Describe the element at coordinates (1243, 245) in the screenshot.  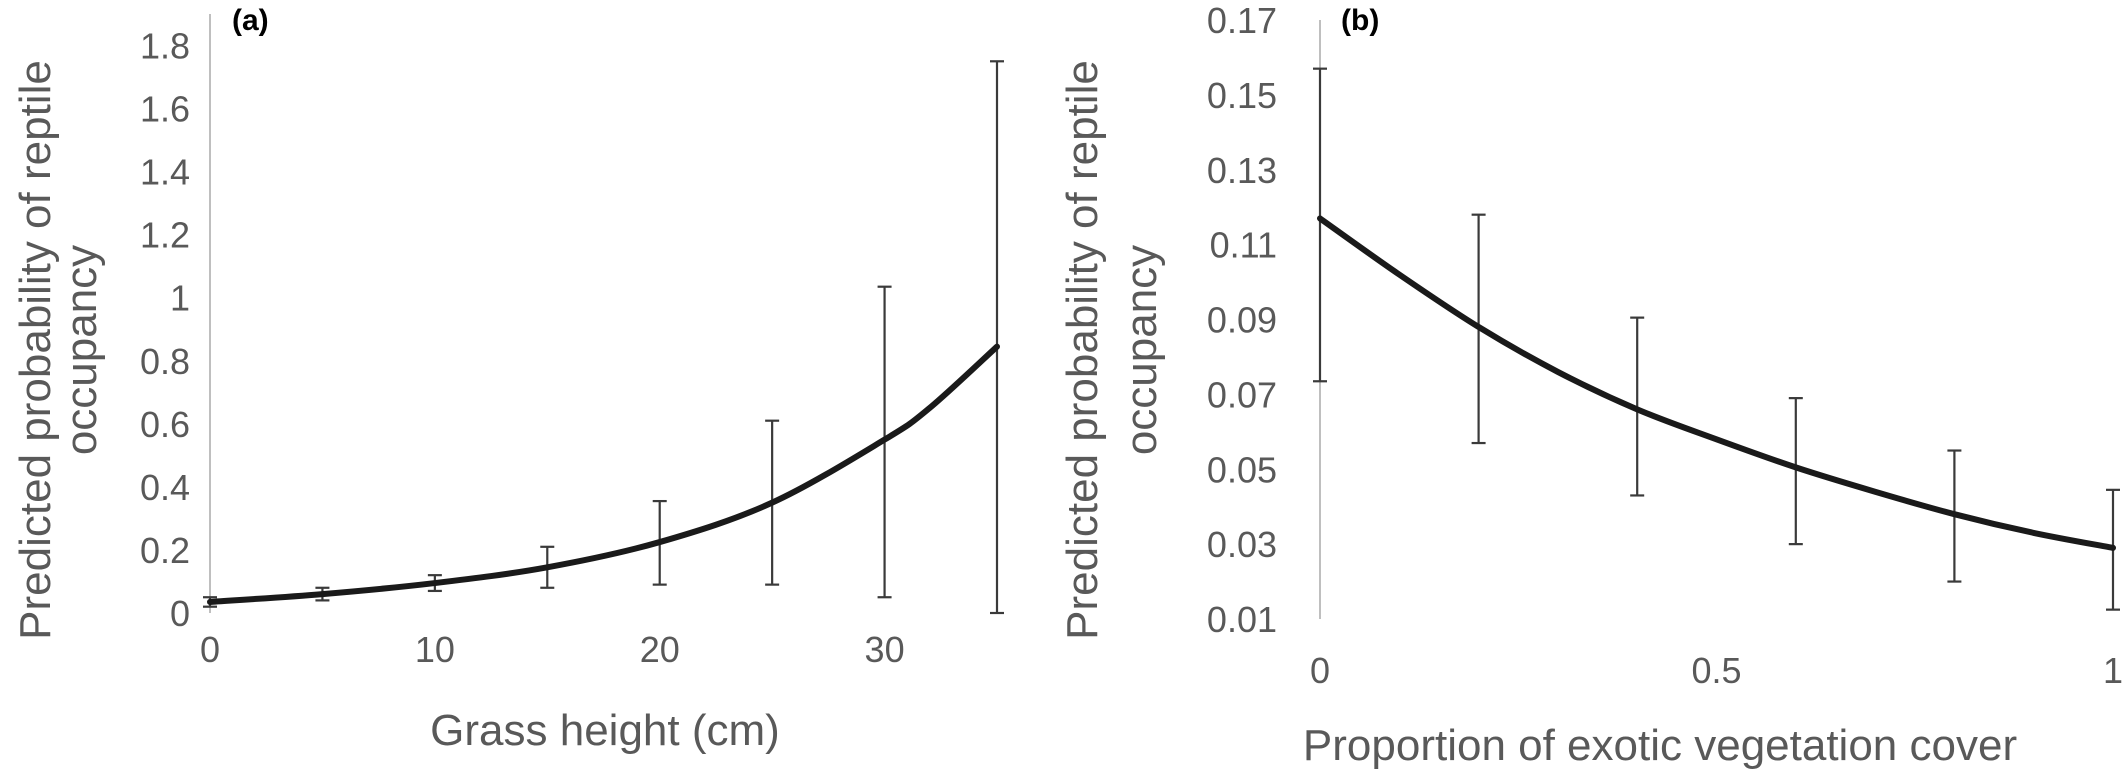
I see `y-tick-label: 0.11` at that location.